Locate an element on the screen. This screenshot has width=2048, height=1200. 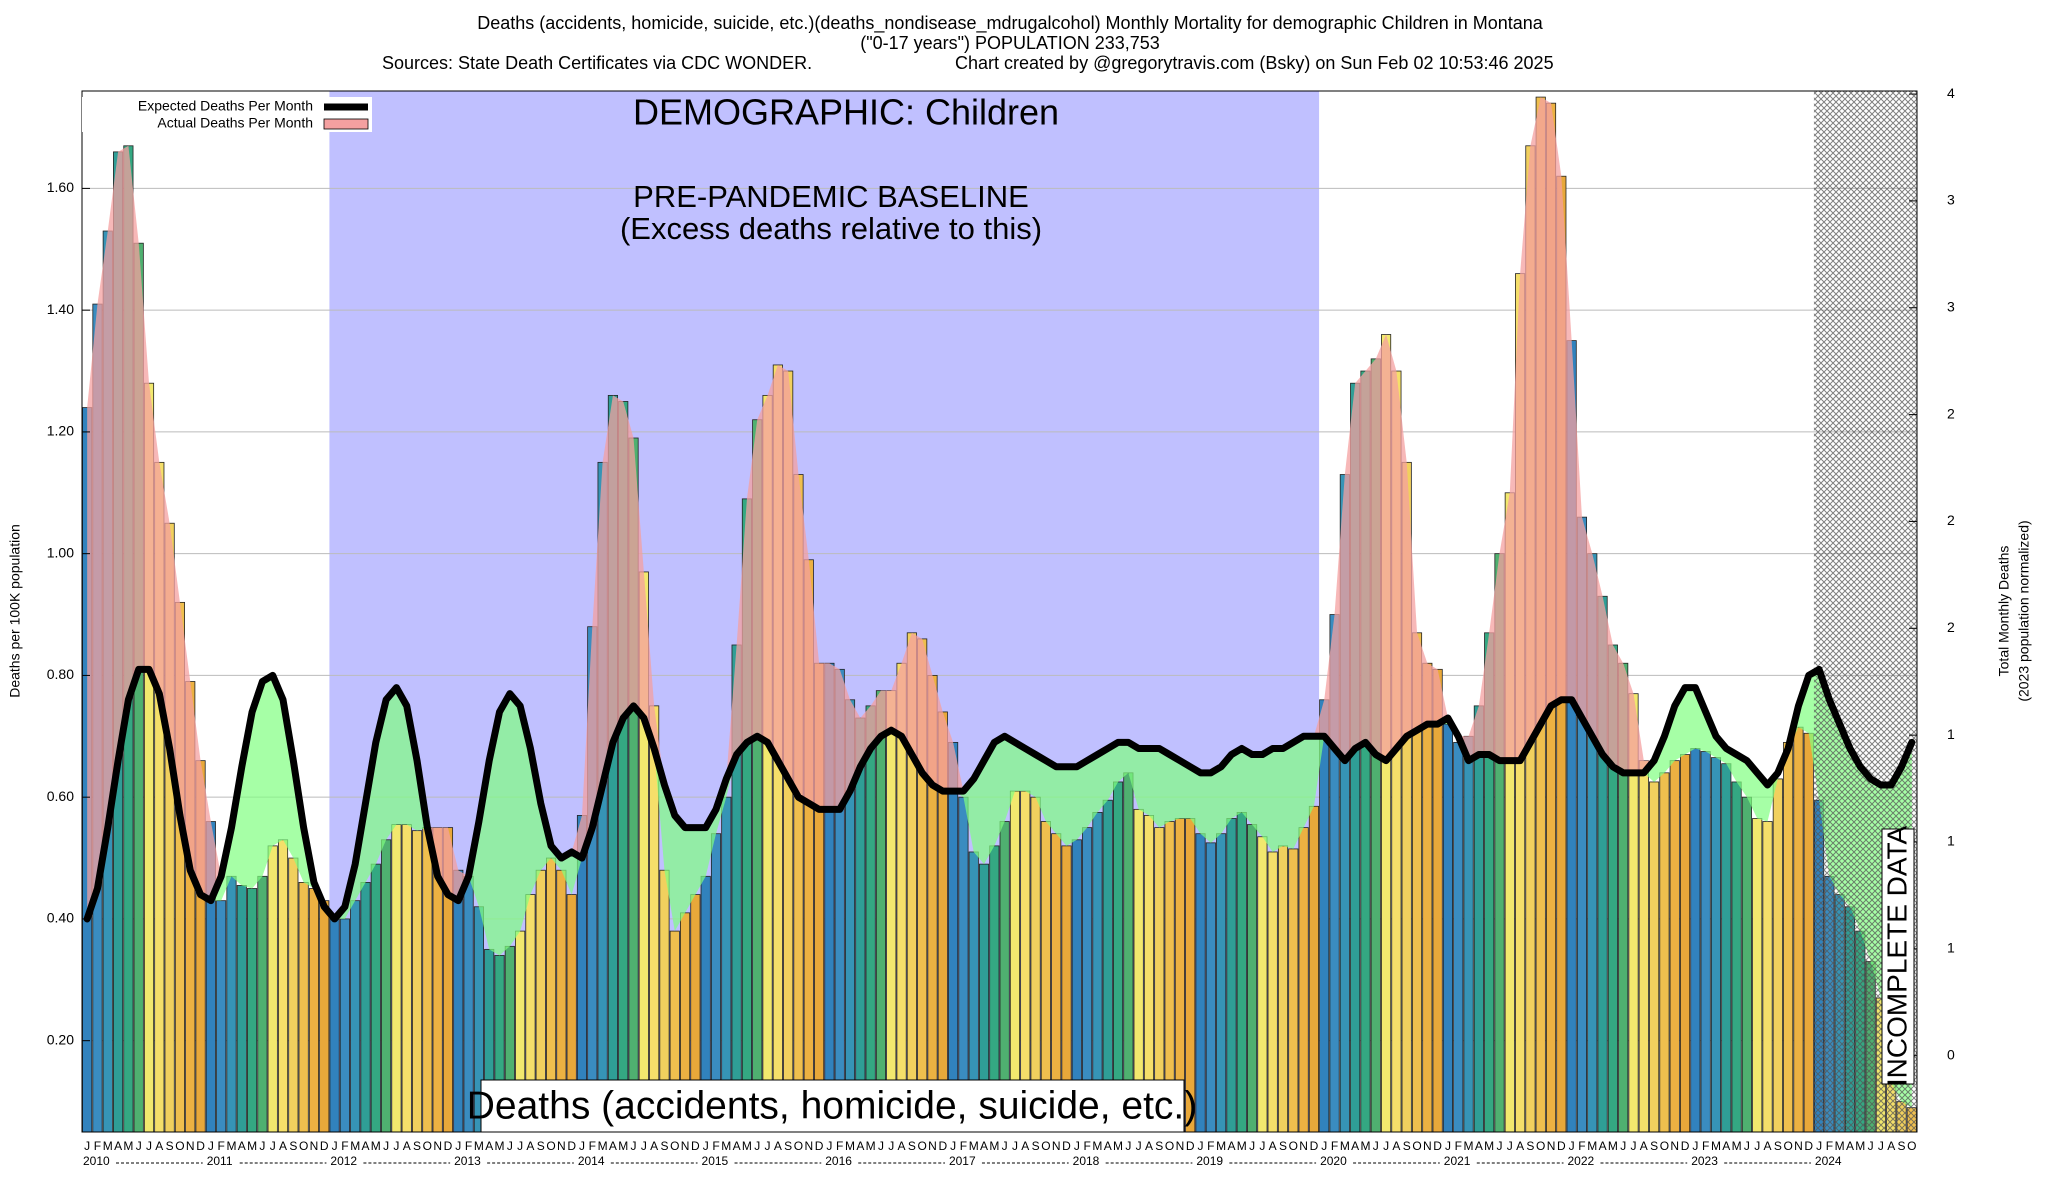
year-label: 2019 is located at coordinates (1209, 1161).